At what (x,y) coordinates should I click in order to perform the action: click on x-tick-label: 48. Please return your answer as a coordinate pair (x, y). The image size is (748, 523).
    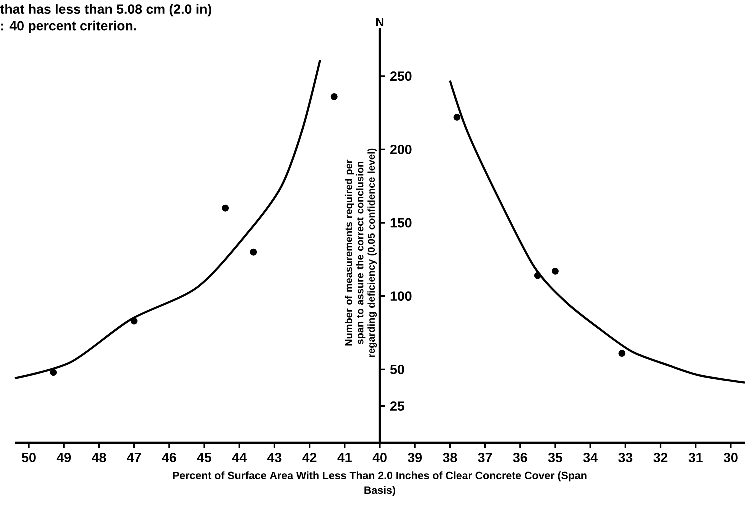
    Looking at the image, I should click on (99, 457).